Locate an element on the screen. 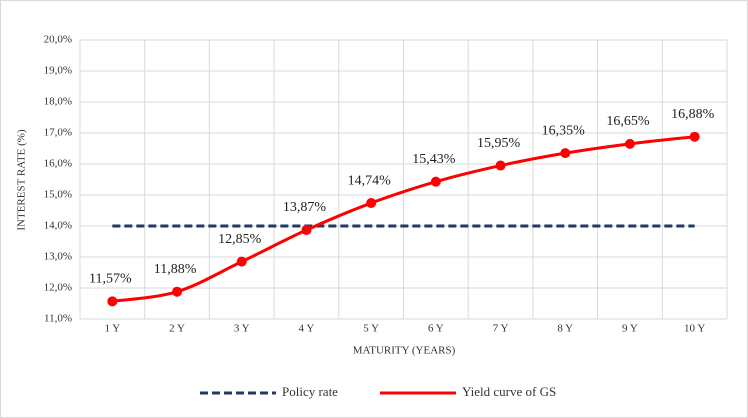 This screenshot has height=418, width=748. y-tick-label: 20,0% is located at coordinates (58, 40).